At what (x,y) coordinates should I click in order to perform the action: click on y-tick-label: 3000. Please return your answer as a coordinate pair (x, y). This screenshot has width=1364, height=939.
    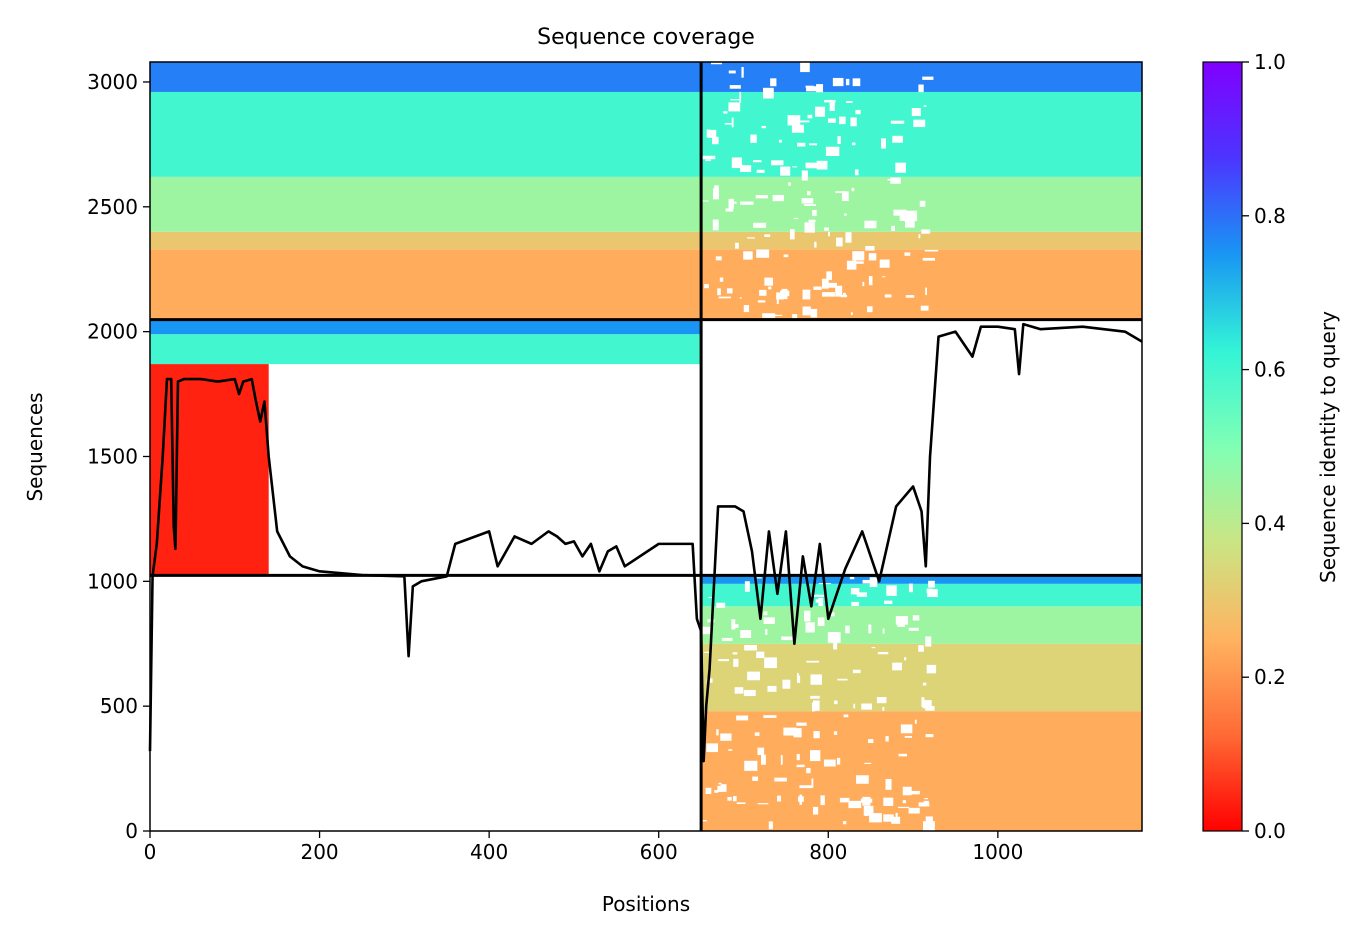
    Looking at the image, I should click on (112, 82).